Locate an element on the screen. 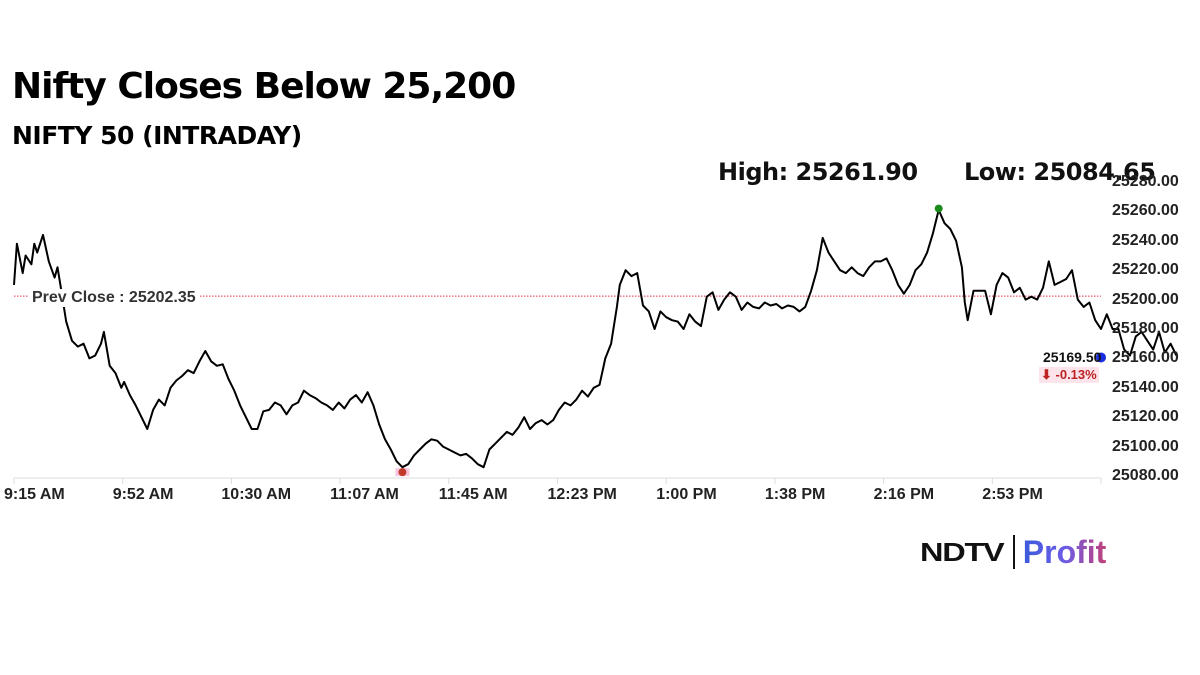 This screenshot has height=675, width=1200. profit-wordmark: Profit is located at coordinates (1064, 551).